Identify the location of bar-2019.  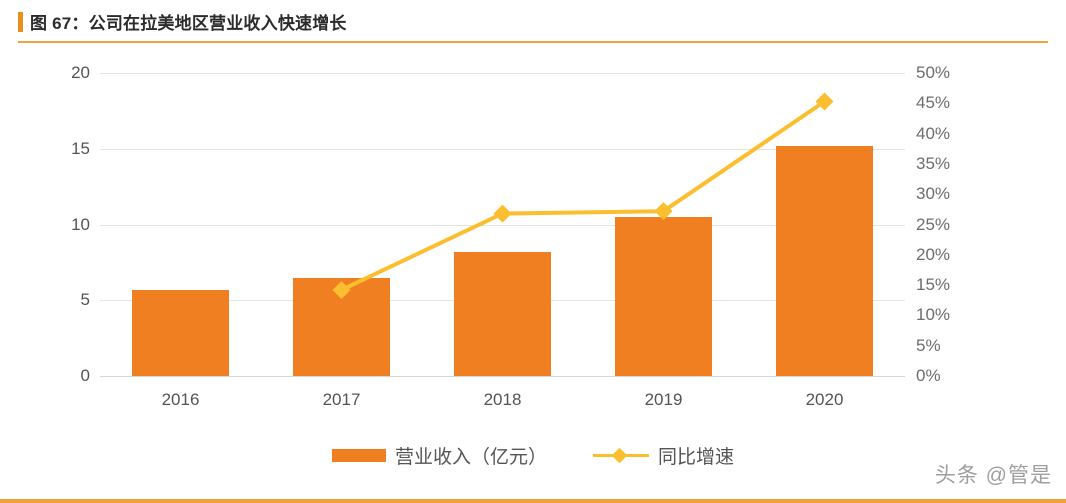
(663, 296).